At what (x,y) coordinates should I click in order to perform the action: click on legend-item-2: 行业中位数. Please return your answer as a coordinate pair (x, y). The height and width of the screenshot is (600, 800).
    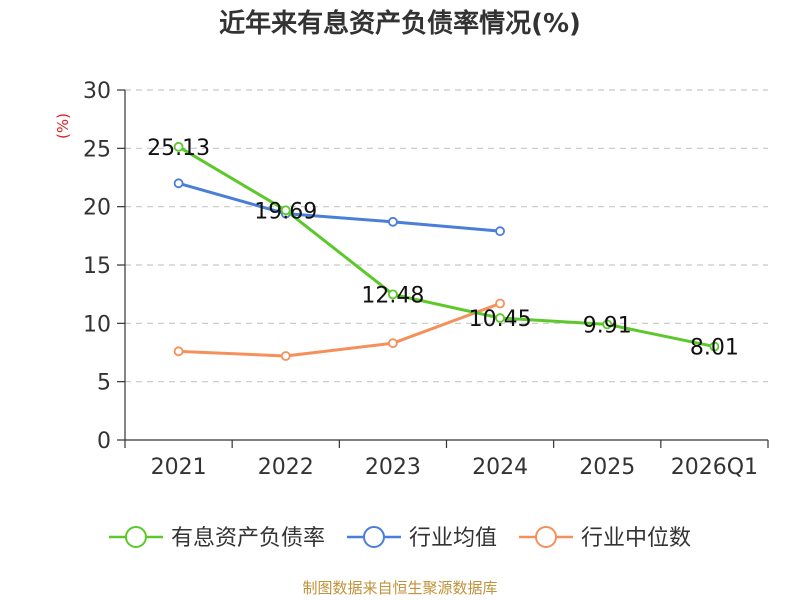
    Looking at the image, I should click on (605, 538).